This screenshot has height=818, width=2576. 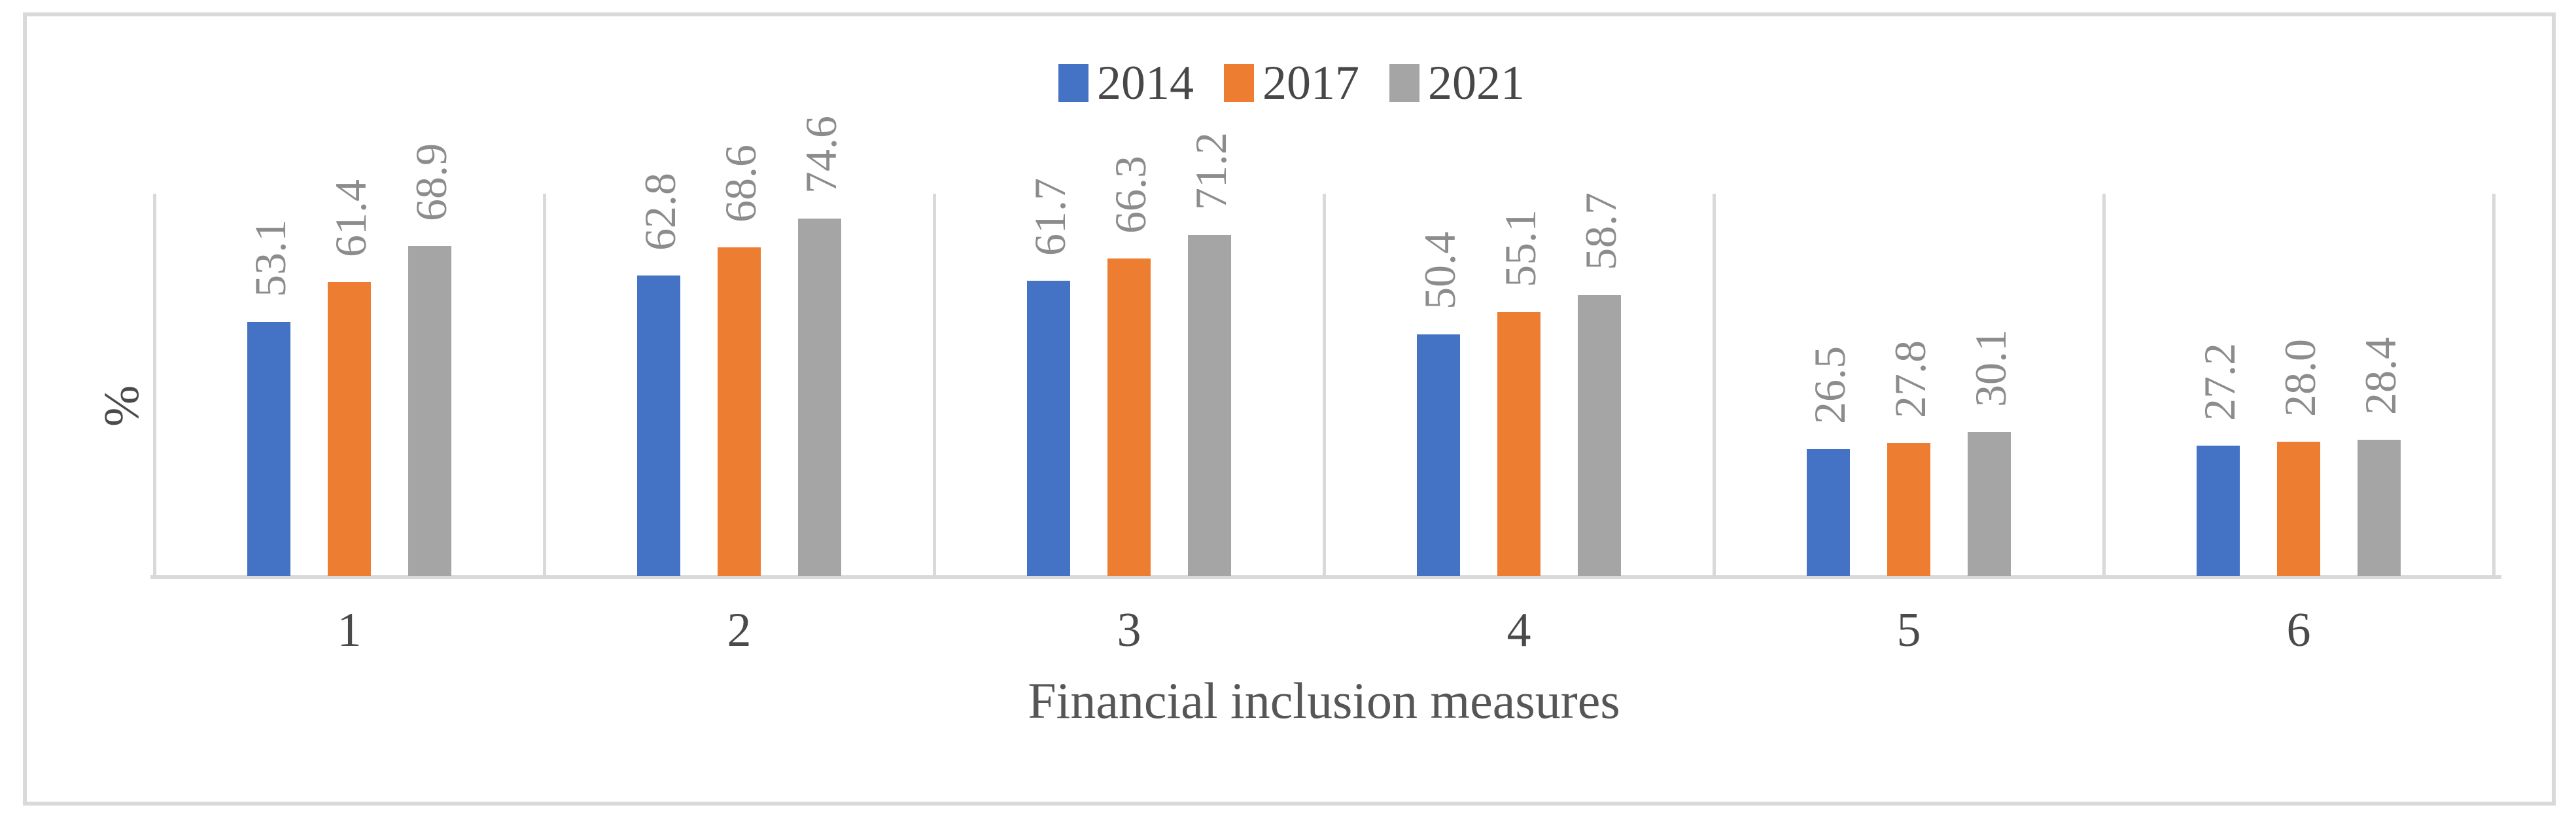 What do you see at coordinates (1324, 700) in the screenshot?
I see `x-axis-title: Financial inclusion measures` at bounding box center [1324, 700].